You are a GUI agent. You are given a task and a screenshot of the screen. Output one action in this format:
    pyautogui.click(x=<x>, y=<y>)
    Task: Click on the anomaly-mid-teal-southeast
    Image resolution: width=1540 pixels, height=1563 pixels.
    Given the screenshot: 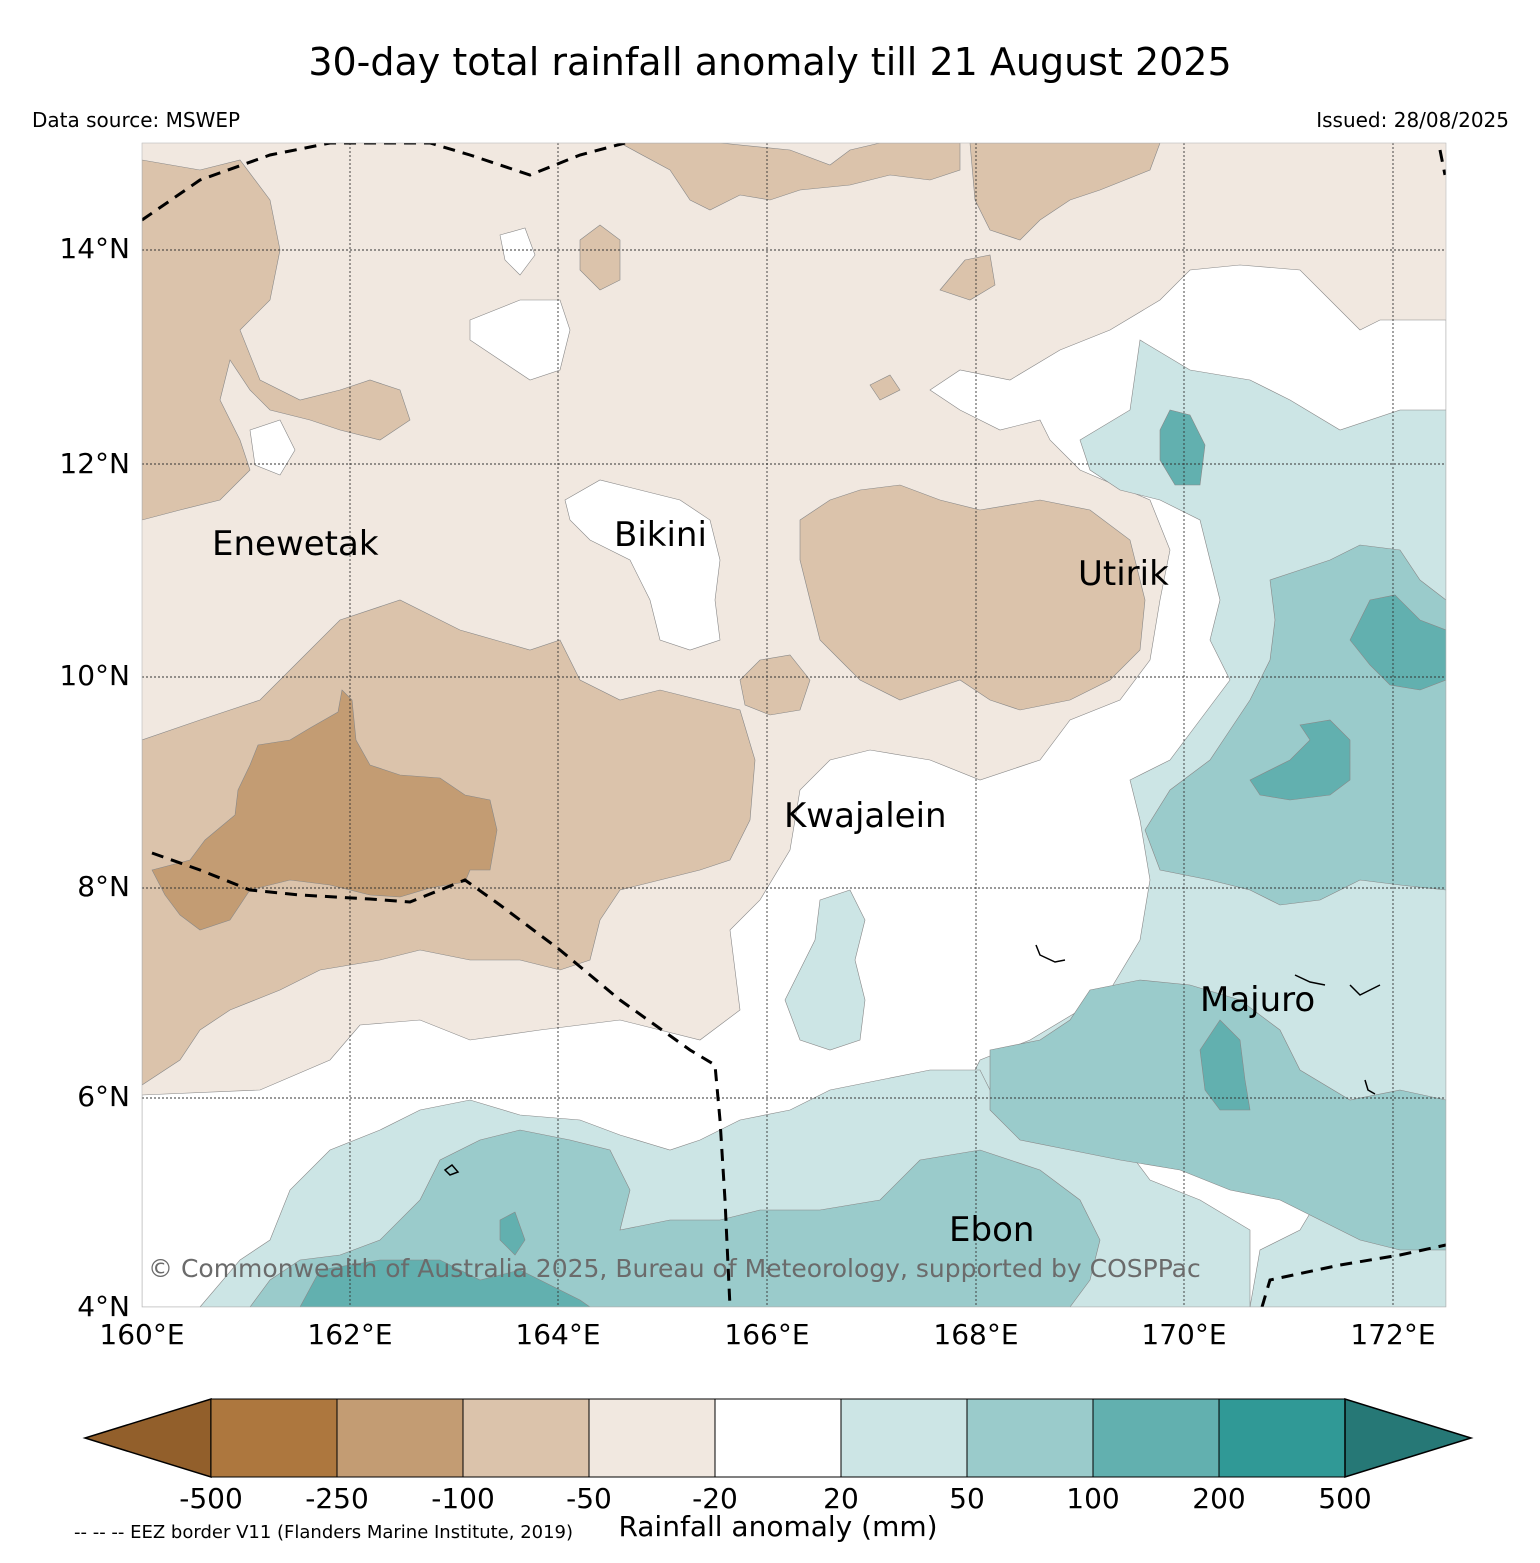 What is the action you would take?
    pyautogui.click(x=1217, y=1115)
    